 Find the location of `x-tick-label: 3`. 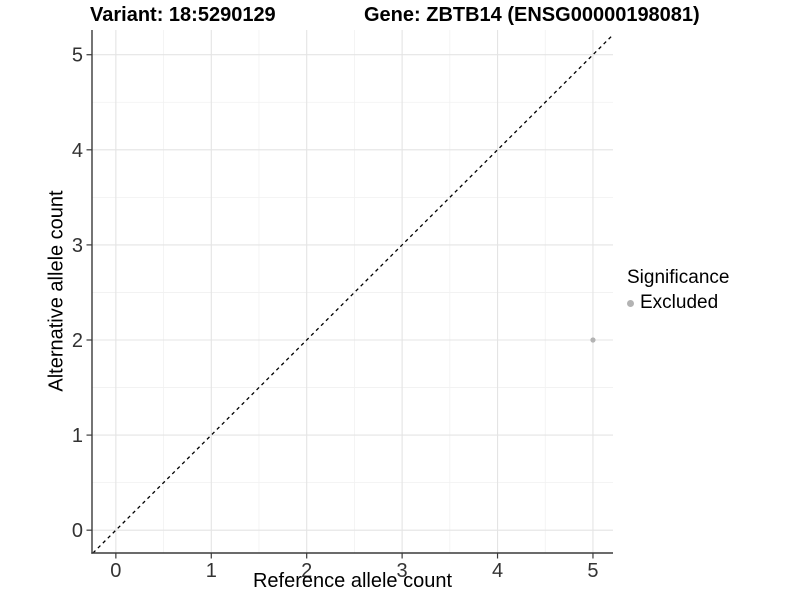

x-tick-label: 3 is located at coordinates (402, 571).